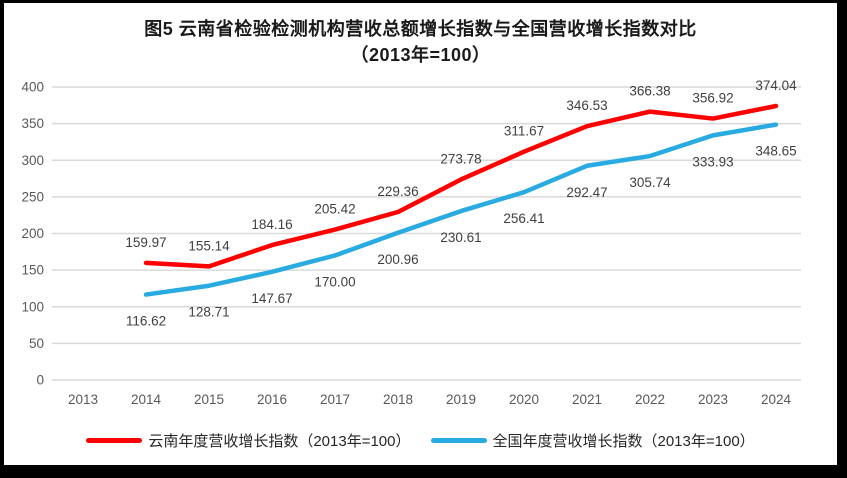 This screenshot has height=478, width=847. Describe the element at coordinates (209, 399) in the screenshot. I see `x-tick-2015: 2015` at that location.